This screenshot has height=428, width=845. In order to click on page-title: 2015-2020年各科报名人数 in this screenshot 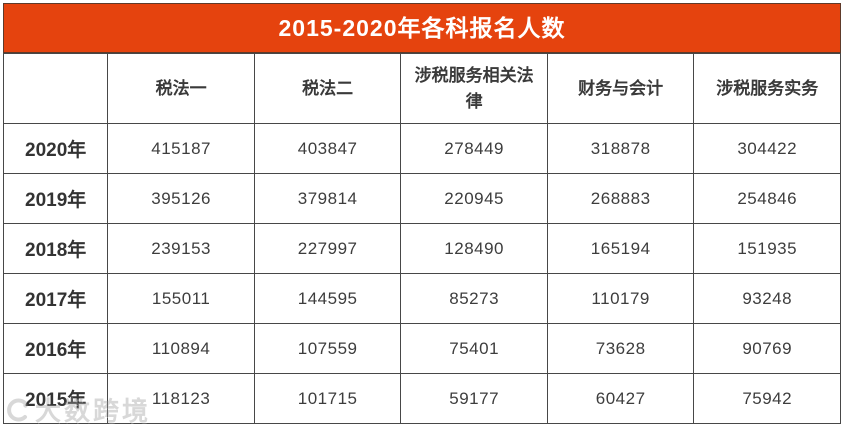, I will do `click(422, 28)`.